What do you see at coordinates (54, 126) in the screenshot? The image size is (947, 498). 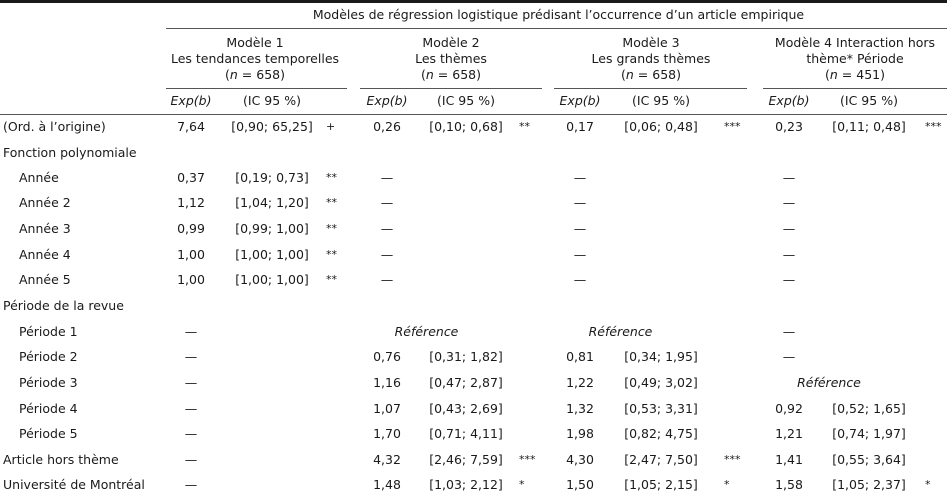 I see `row-label: (Ord. à l’origine)` at bounding box center [54, 126].